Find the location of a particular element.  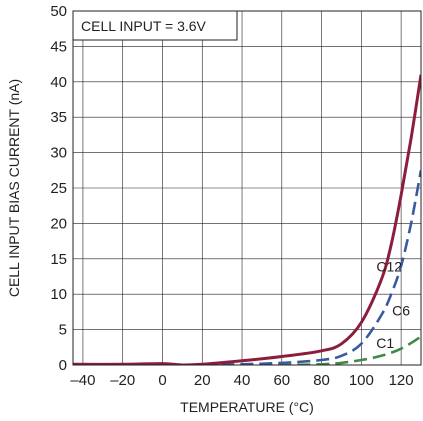

y-tick-label: 30 is located at coordinates (58, 153).